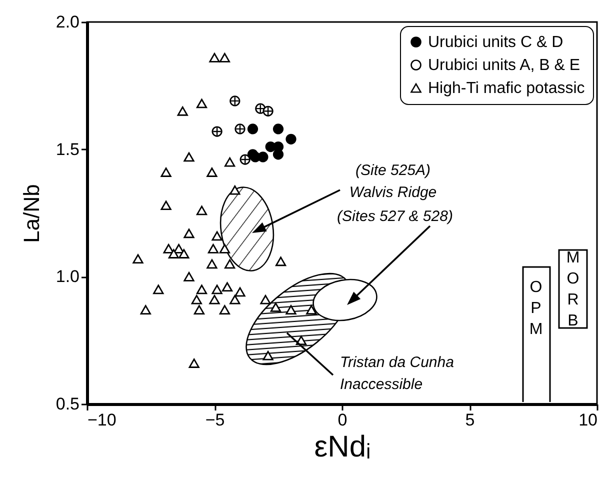 Image resolution: width=608 pixels, height=477 pixels. I want to click on annotation: Tristan da Cunha Inaccessible, so click(397, 373).